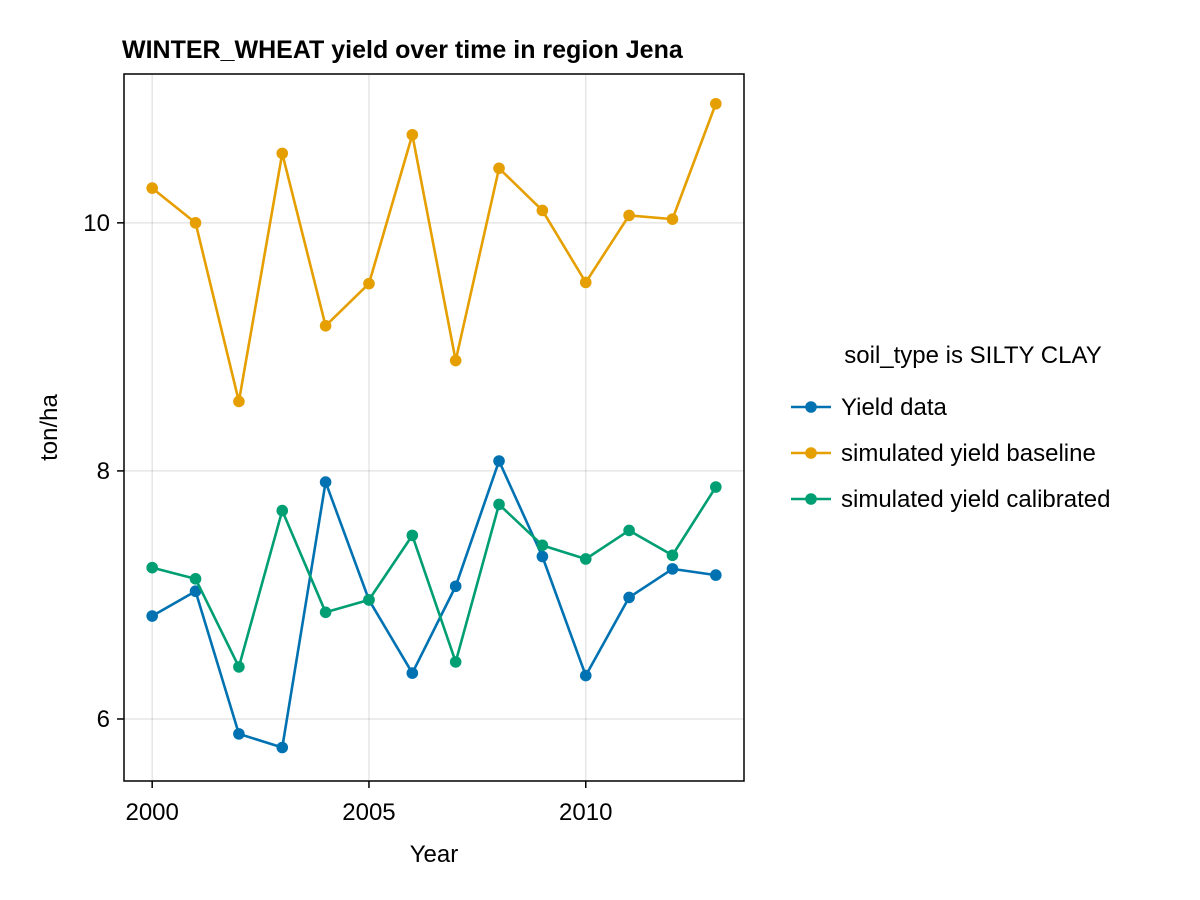 The height and width of the screenshot is (900, 1200). What do you see at coordinates (972, 355) in the screenshot?
I see `legend-title: soil_type is SILTY CLAY` at bounding box center [972, 355].